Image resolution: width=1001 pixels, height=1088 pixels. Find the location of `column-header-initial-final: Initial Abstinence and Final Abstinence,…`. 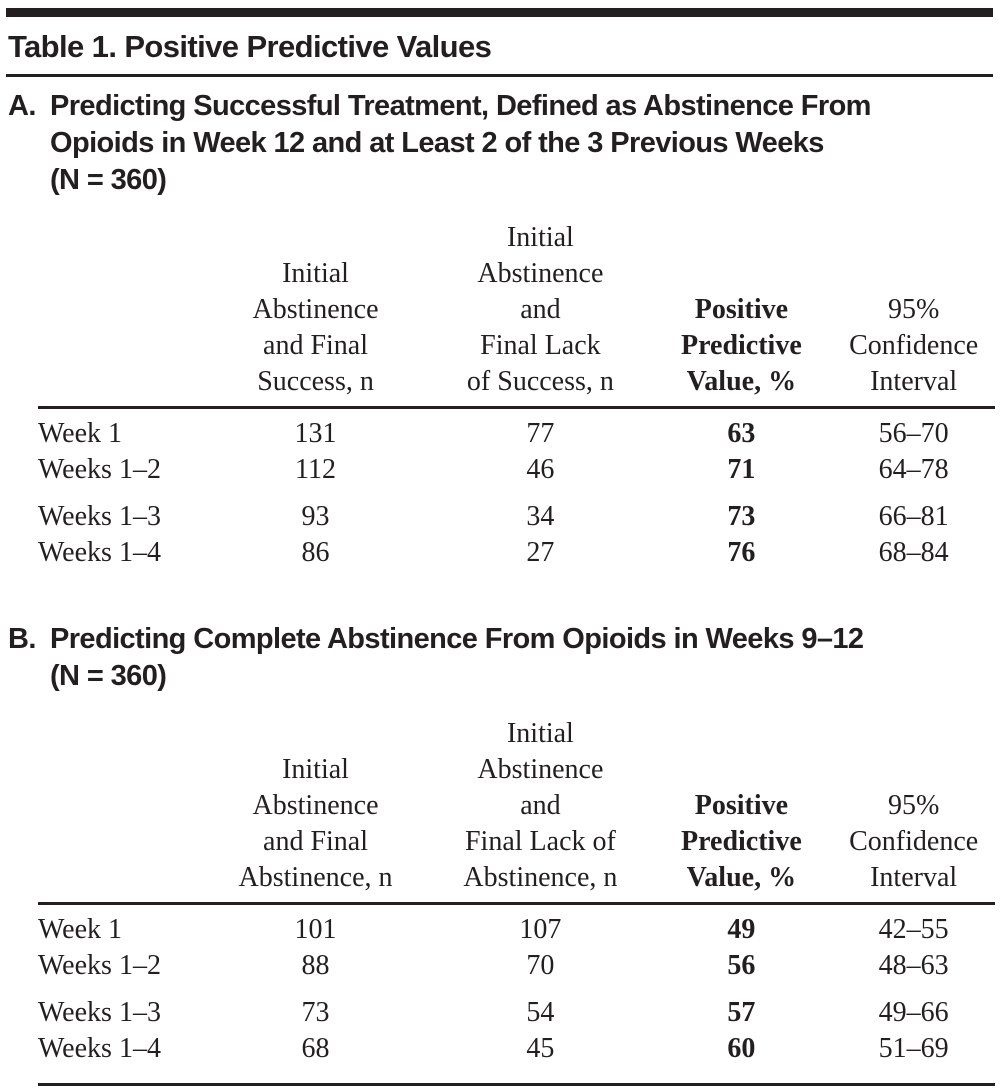

column-header-initial-final: Initial Abstinence and Final Abstinence,… is located at coordinates (315, 810).